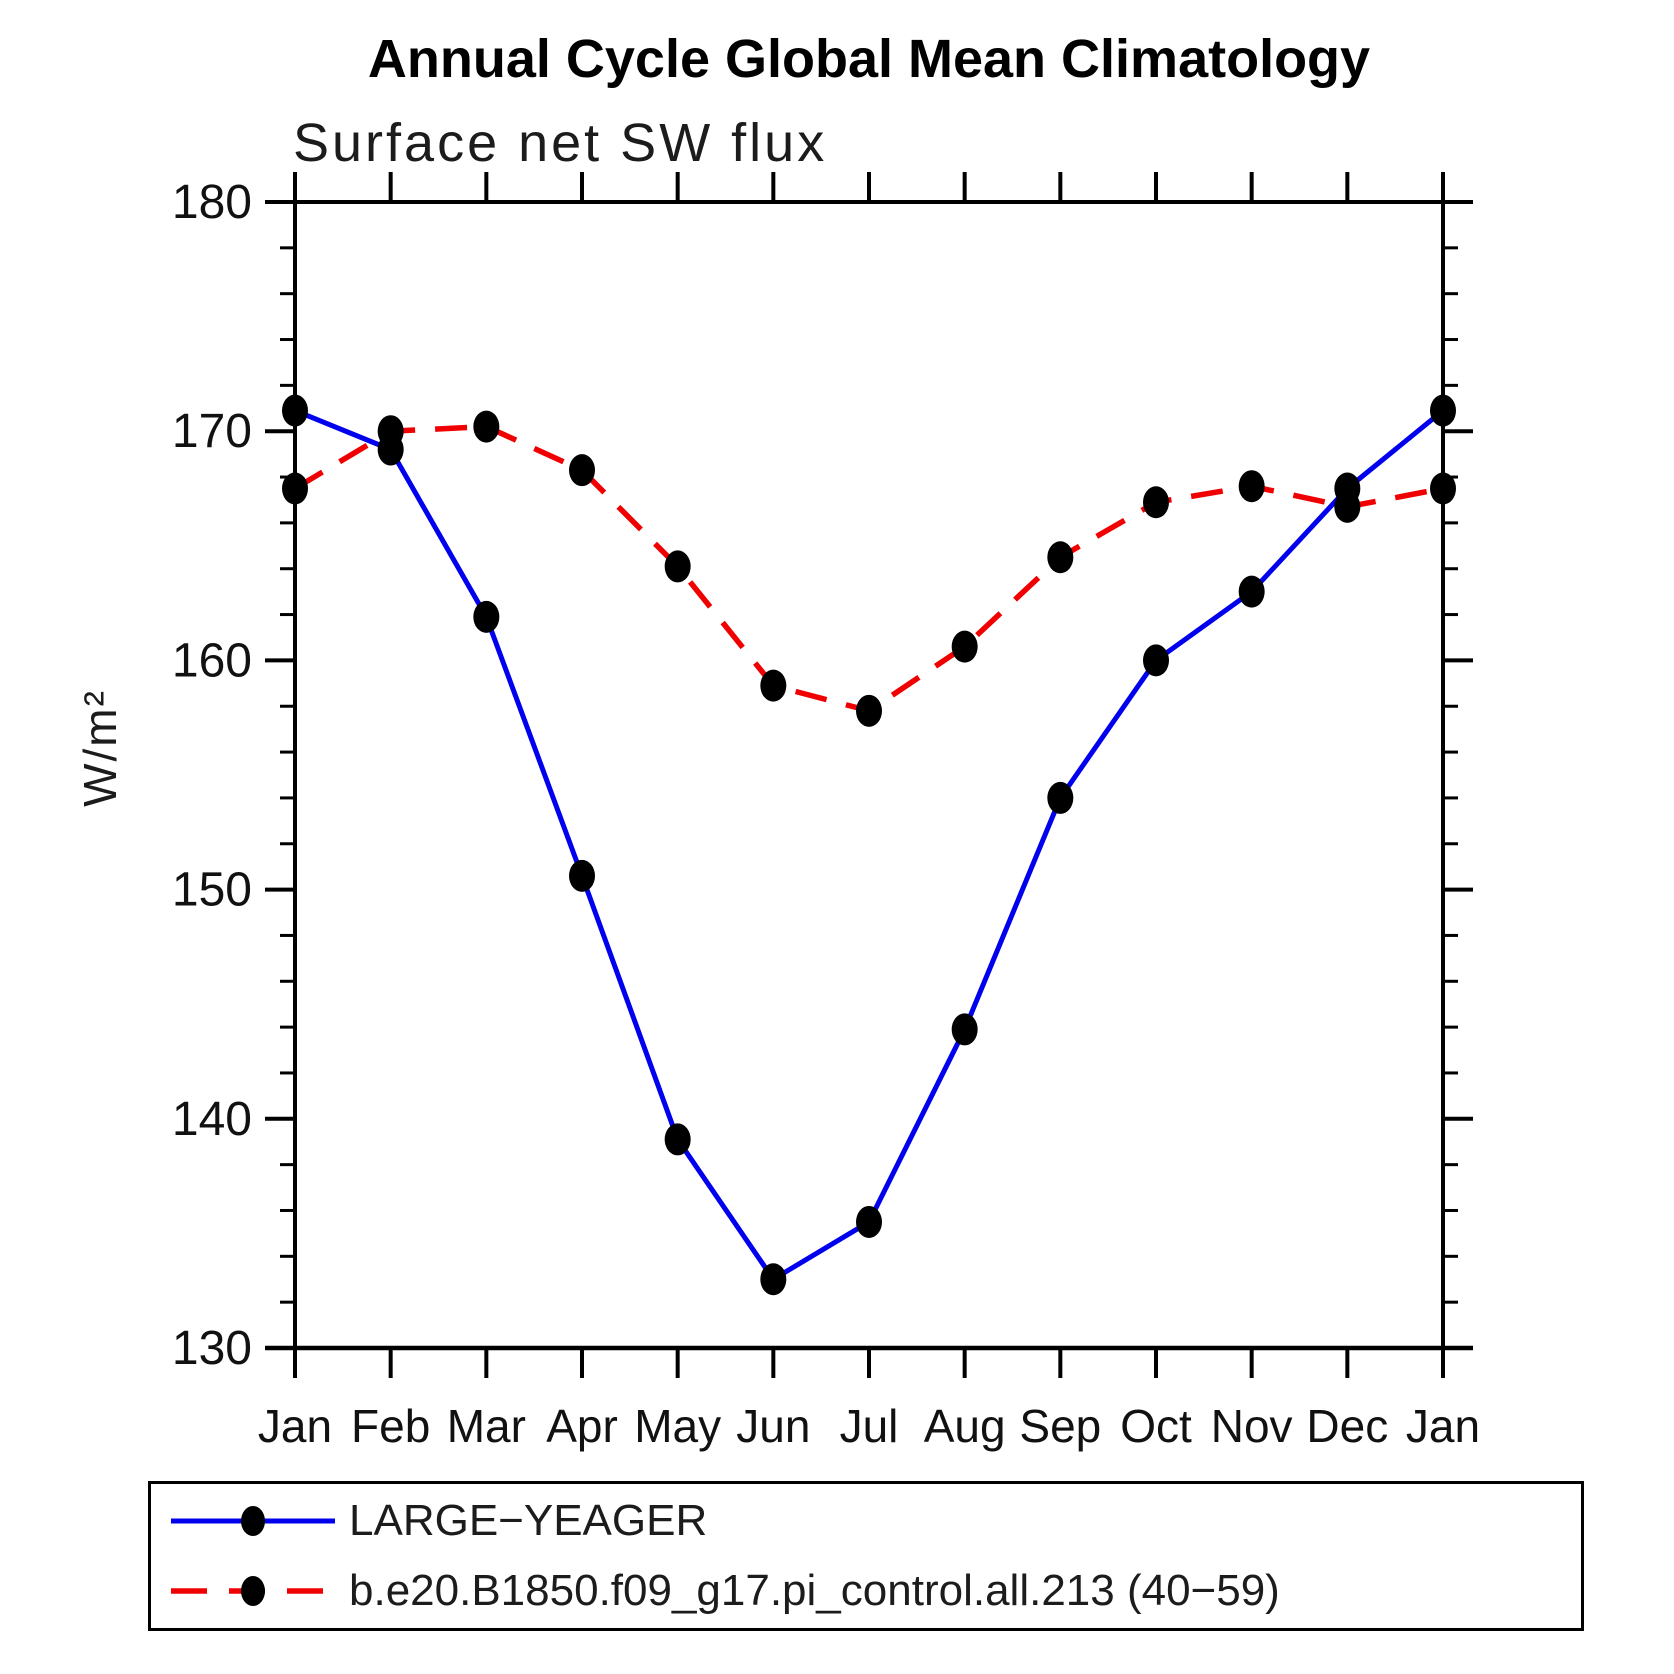 The width and height of the screenshot is (1674, 1674). I want to click on x-tick-label: Apr, so click(582, 1426).